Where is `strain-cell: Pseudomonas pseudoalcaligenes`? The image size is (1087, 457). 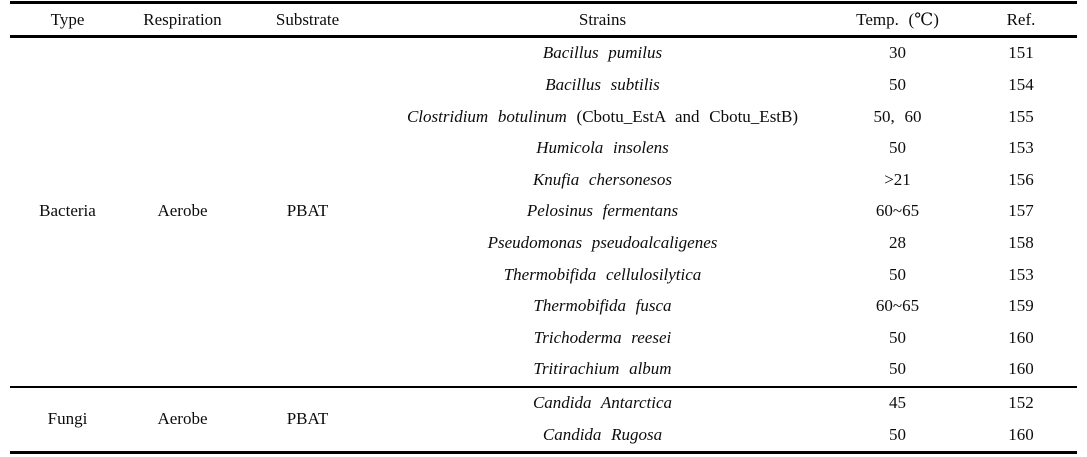
strain-cell: Pseudomonas pseudoalcaligenes is located at coordinates (602, 244).